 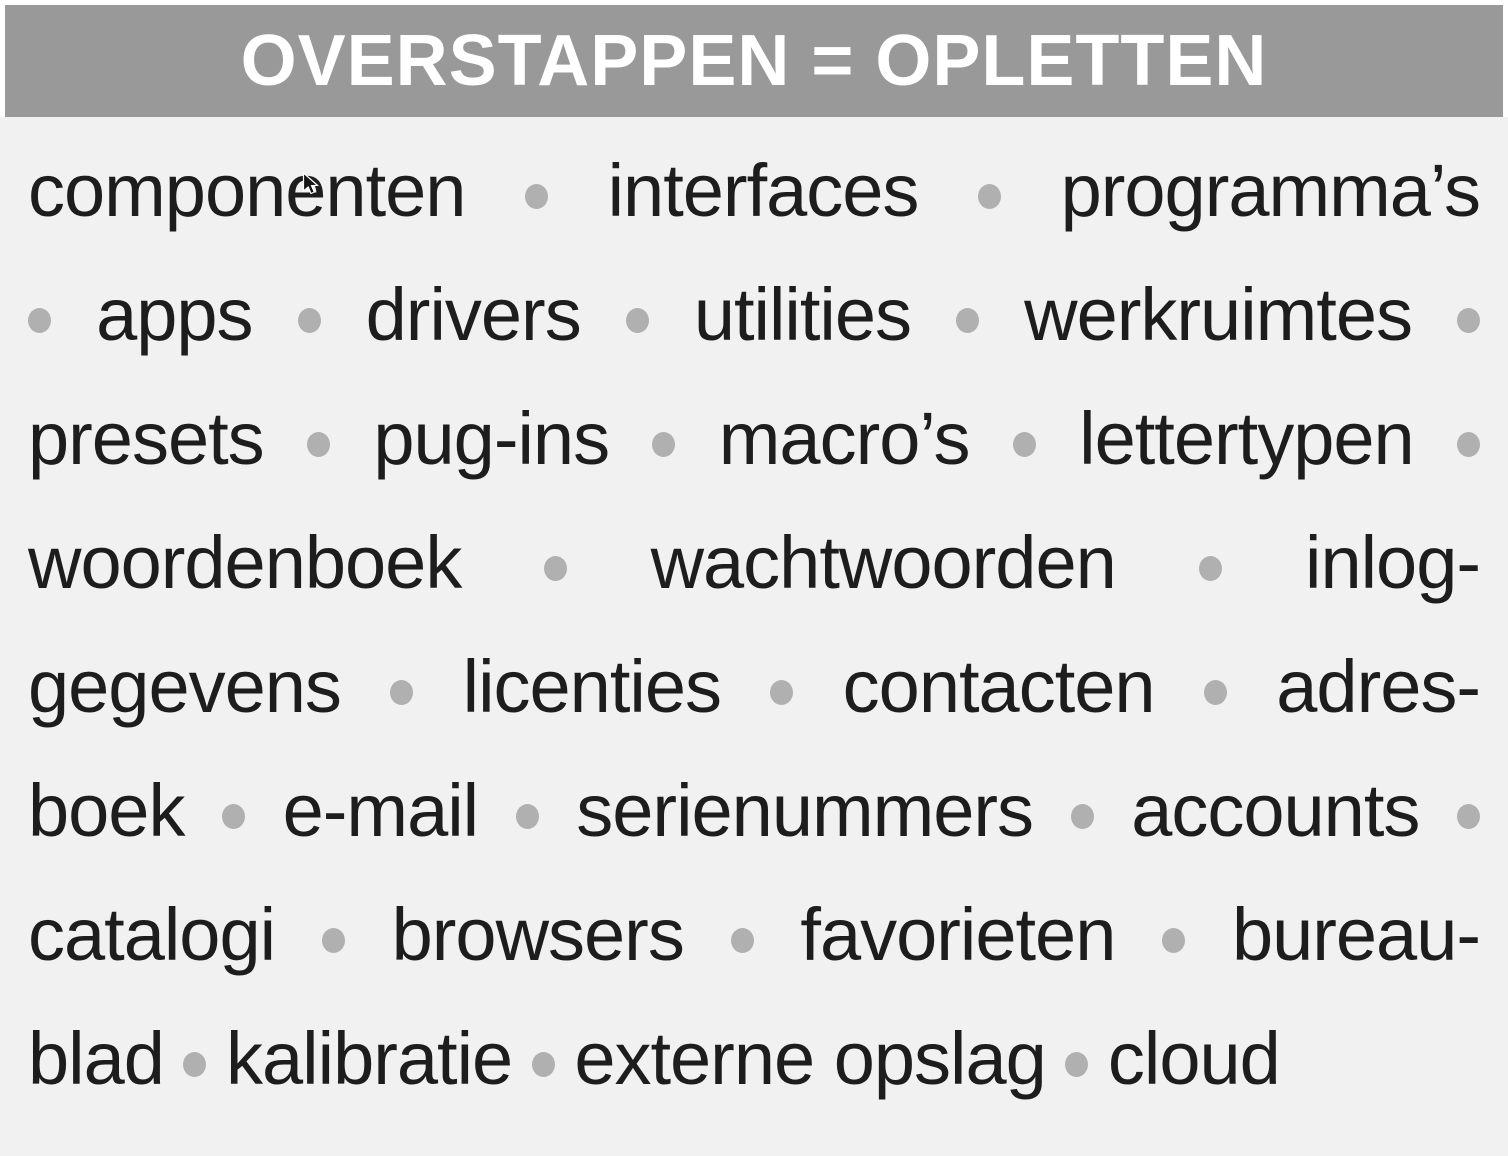 I want to click on word: licenties, so click(x=592, y=686).